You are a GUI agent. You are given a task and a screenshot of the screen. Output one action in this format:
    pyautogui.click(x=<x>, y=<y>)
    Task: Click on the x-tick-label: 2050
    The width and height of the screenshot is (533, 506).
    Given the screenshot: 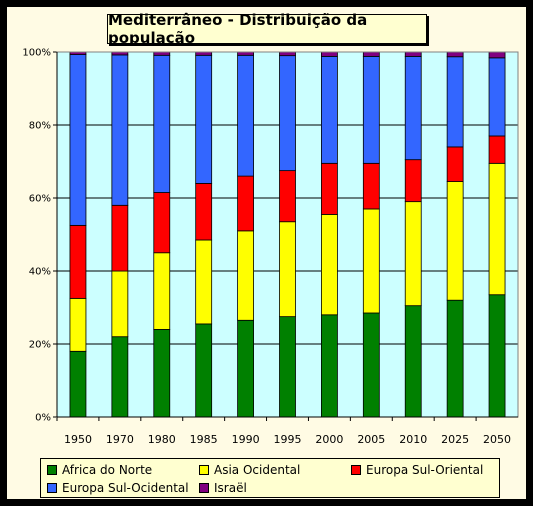 What is the action you would take?
    pyautogui.click(x=497, y=439)
    